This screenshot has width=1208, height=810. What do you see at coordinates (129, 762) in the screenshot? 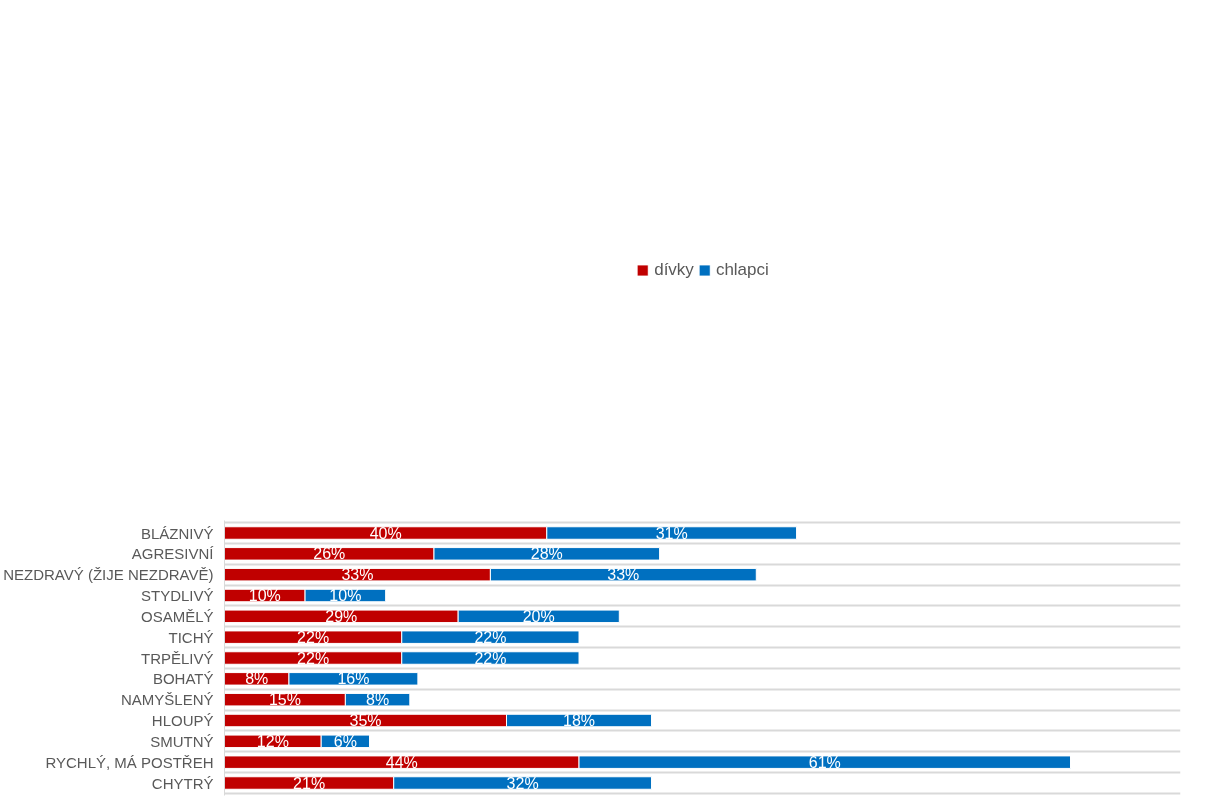
I see `y-tick-label: RYCHLÝ, MÁ POSTŘEH` at bounding box center [129, 762].